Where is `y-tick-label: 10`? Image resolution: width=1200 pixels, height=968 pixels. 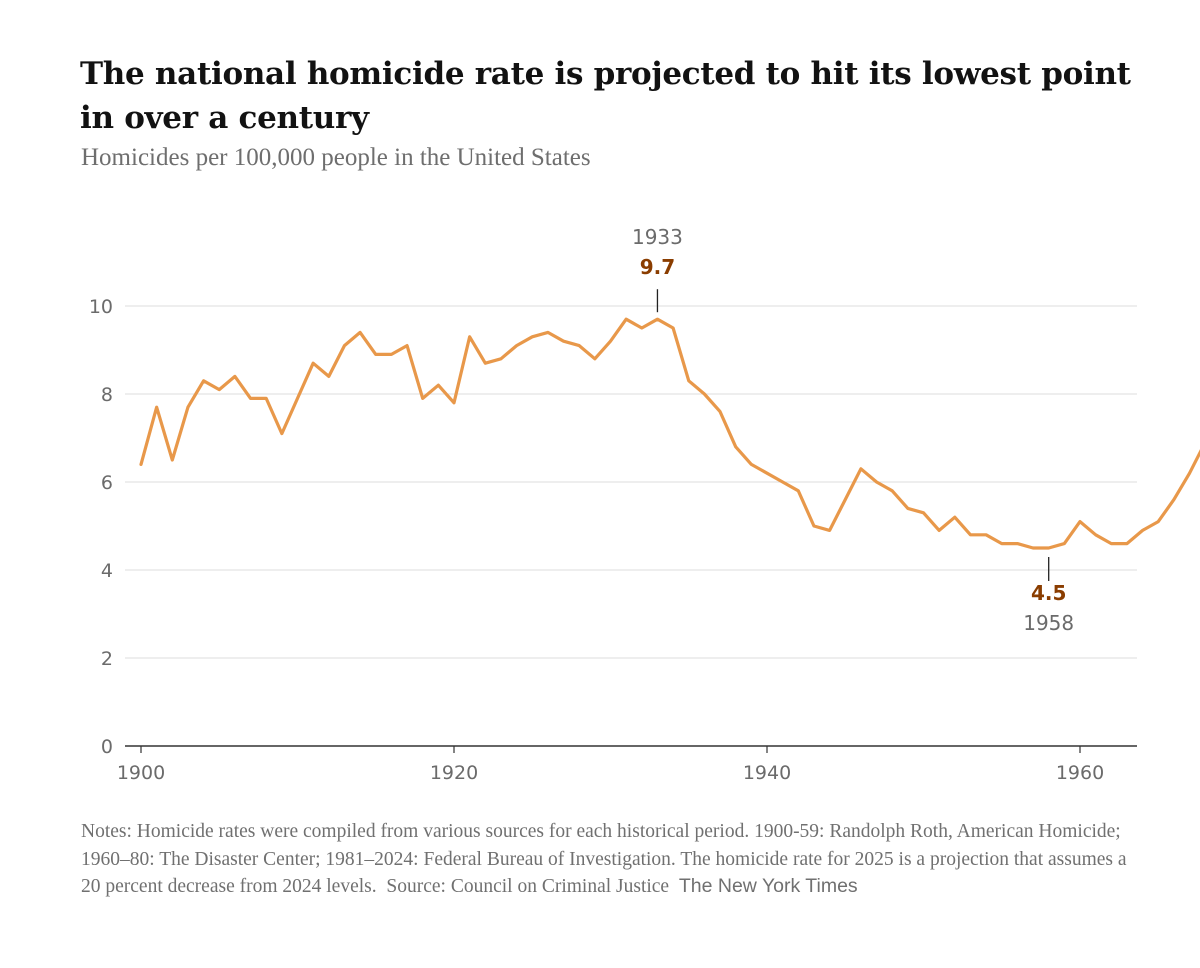 y-tick-label: 10 is located at coordinates (101, 307).